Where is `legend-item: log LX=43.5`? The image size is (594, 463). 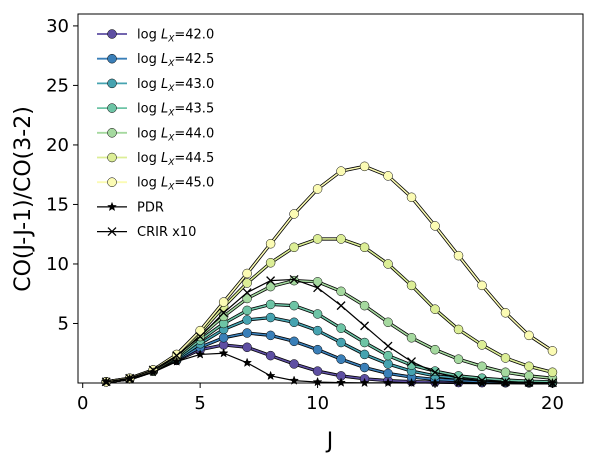 legend-item: log LX=43.5 is located at coordinates (155, 110).